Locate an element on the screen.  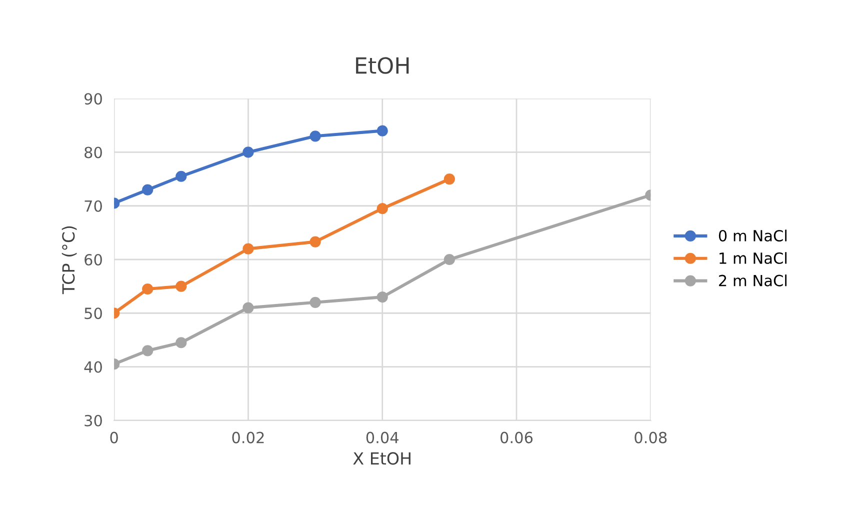
y-tick-label: 60 is located at coordinates (93, 260).